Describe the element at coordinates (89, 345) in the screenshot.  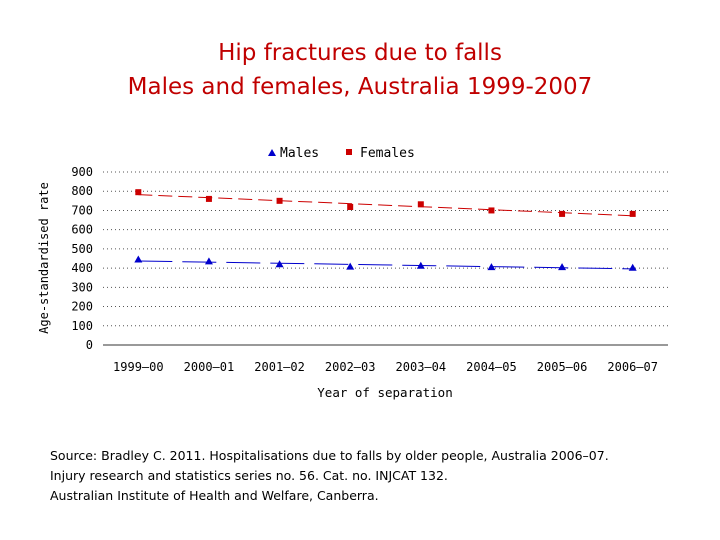
I see `y-tick-label: 0` at that location.